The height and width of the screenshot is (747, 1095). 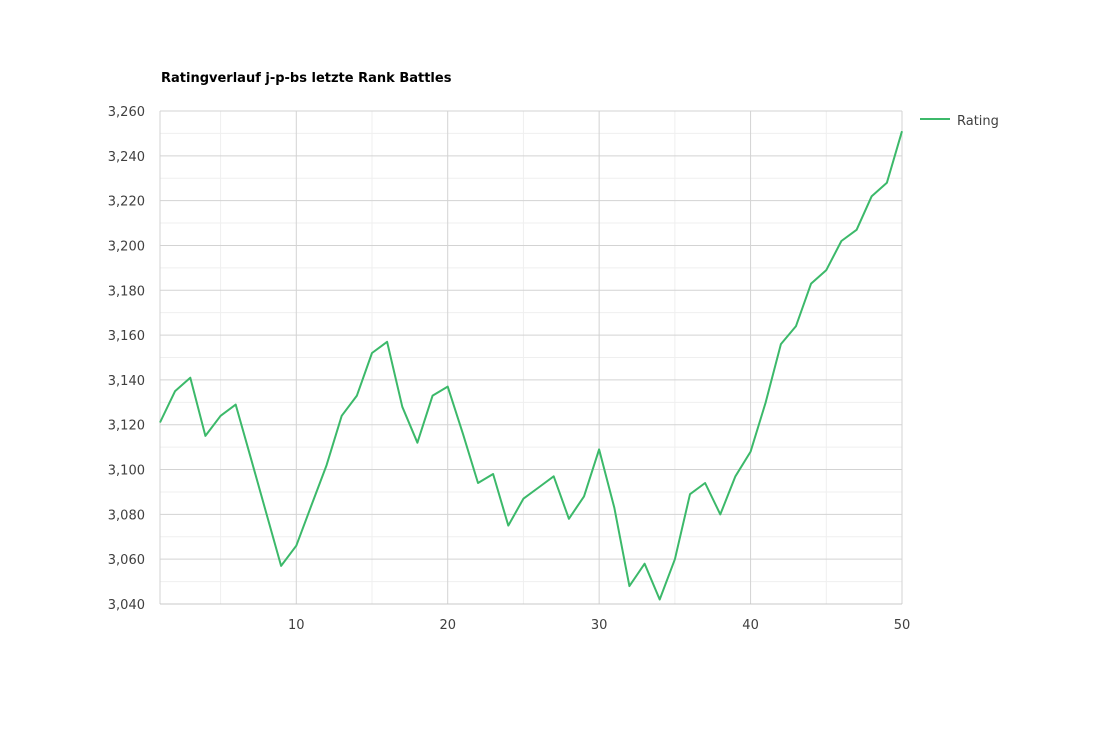 I want to click on x-axis-tick-labels: 10 20 30 40 50, so click(x=599, y=625).